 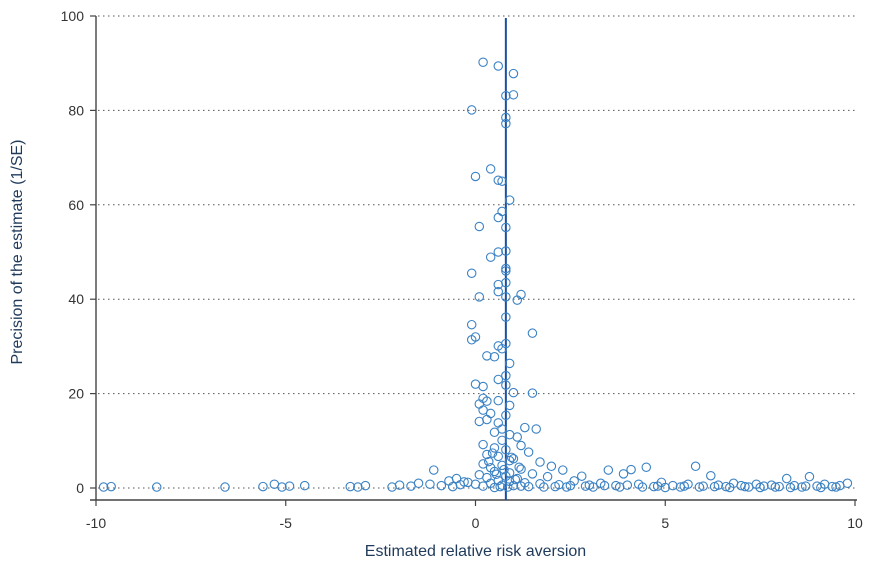 I want to click on x-tick-label: 10, so click(x=855, y=523).